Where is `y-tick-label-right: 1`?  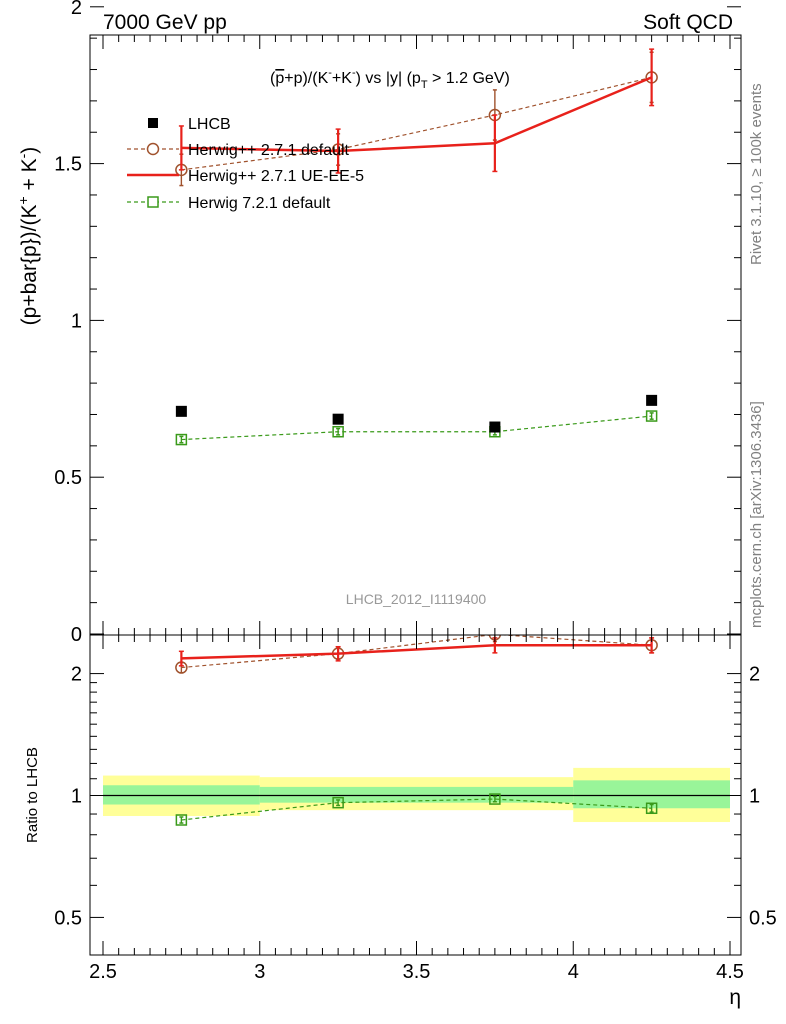 y-tick-label-right: 1 is located at coordinates (754, 797).